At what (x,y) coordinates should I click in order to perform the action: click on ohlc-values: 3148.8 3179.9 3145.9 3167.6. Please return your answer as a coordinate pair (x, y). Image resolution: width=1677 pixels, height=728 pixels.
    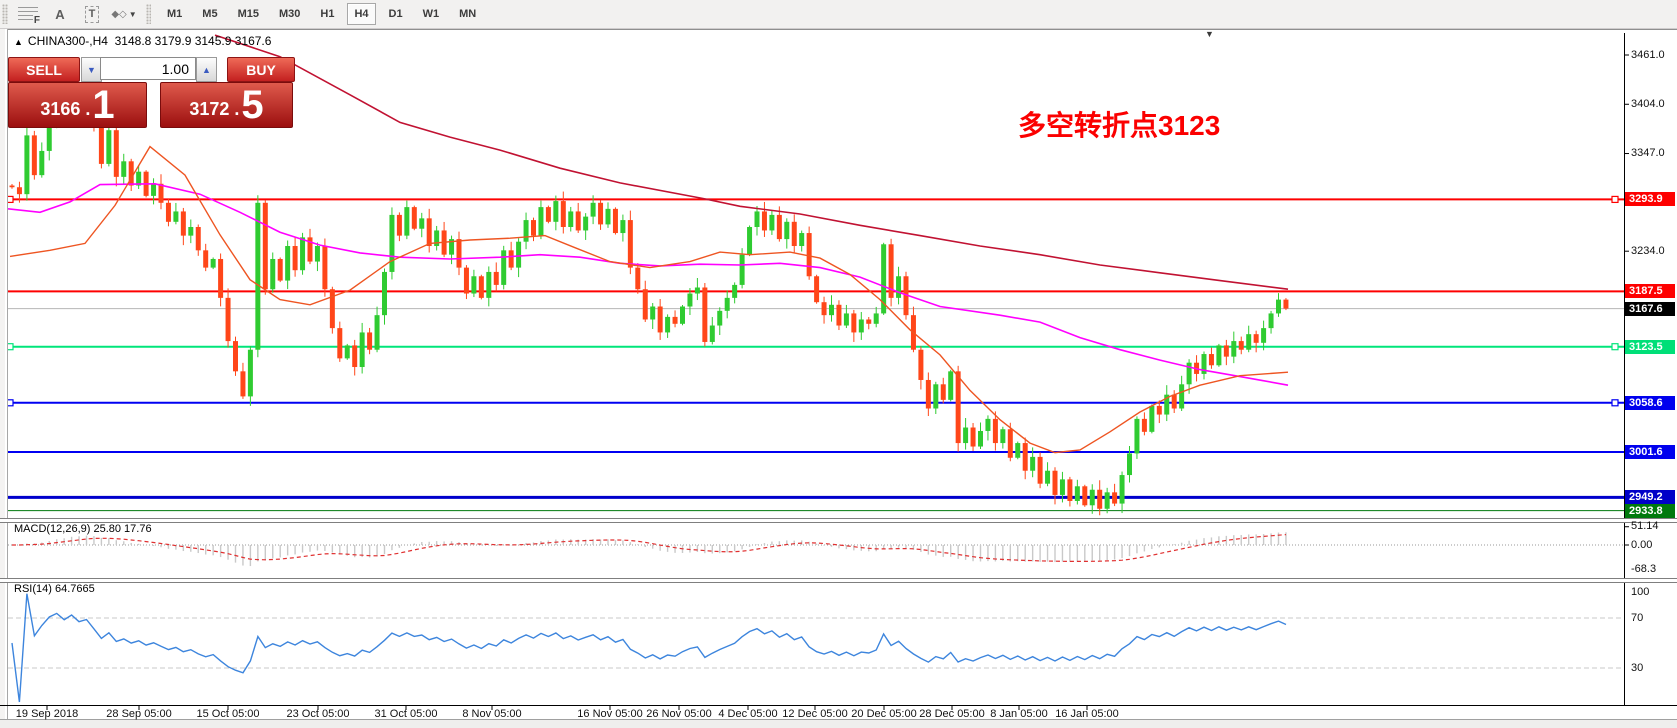
    Looking at the image, I should click on (193, 41).